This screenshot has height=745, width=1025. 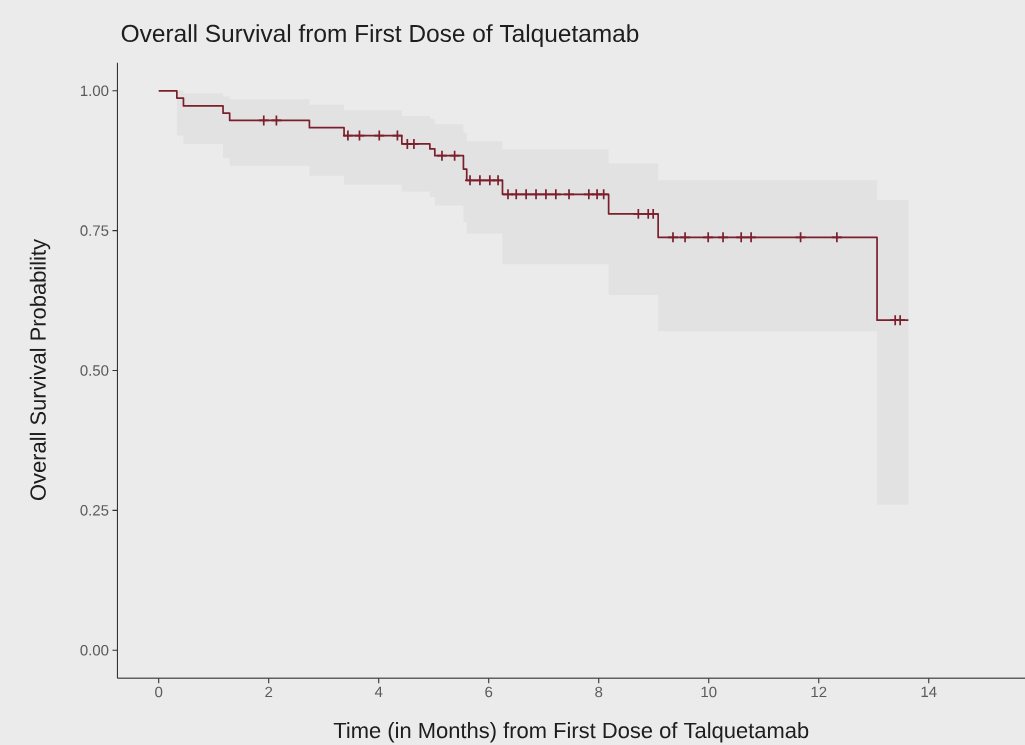 I want to click on x-tick-label: 4, so click(x=378, y=691).